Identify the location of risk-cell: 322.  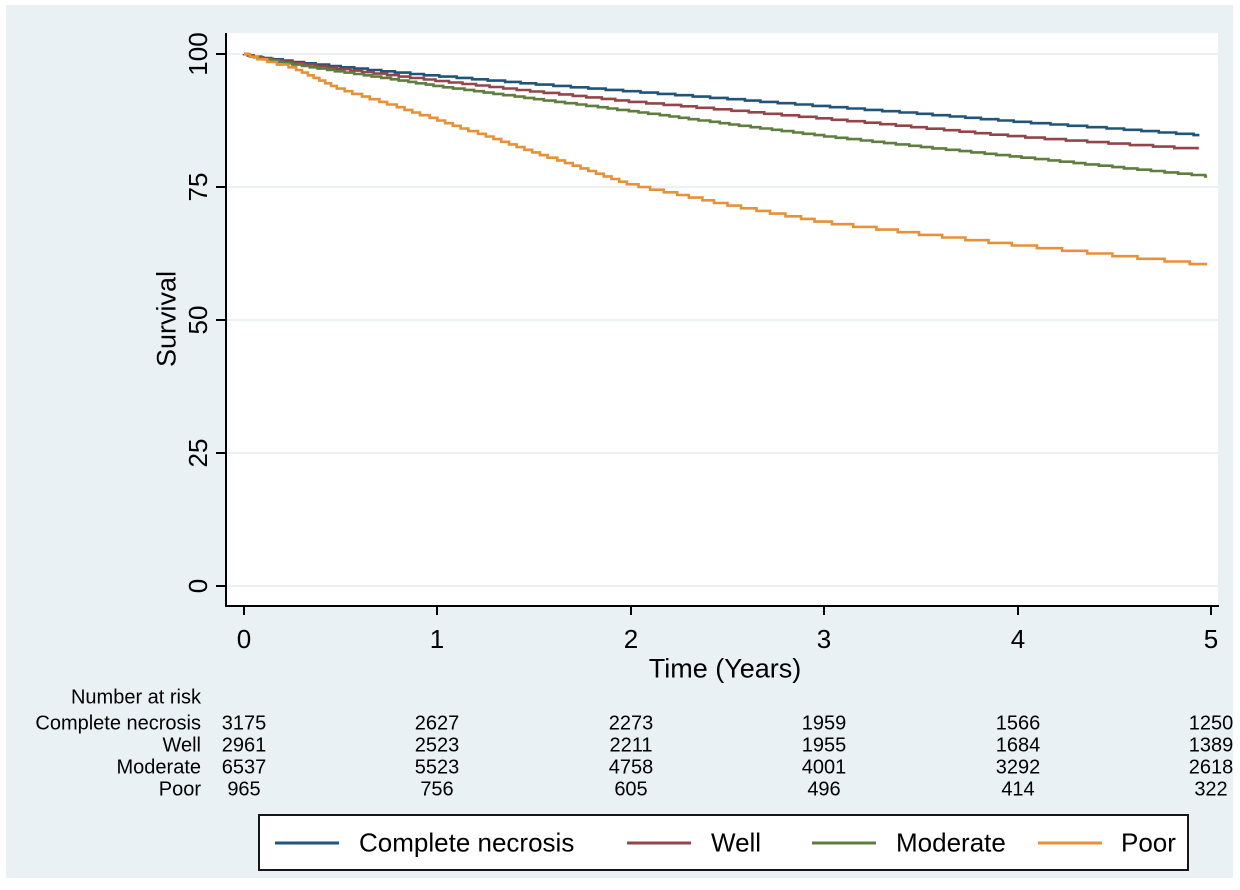
(1211, 789).